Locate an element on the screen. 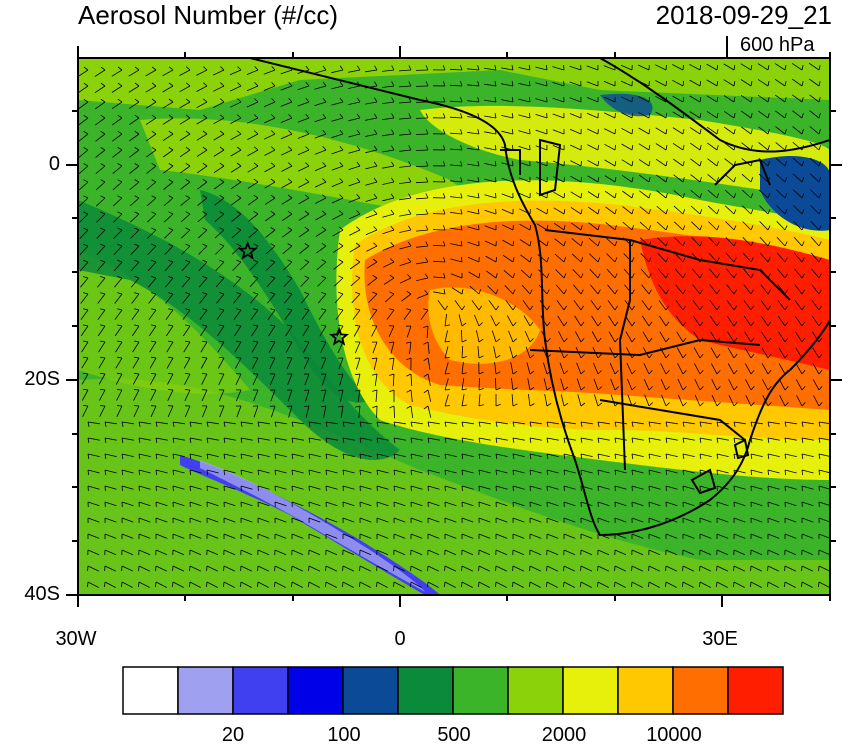 This screenshot has height=750, width=850. level-tick is located at coordinates (727, 47).